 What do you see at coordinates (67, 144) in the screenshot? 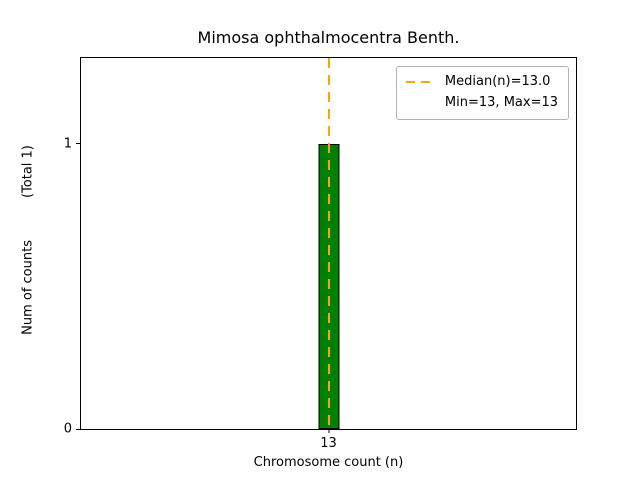
I see `y-tick-label: 1` at bounding box center [67, 144].